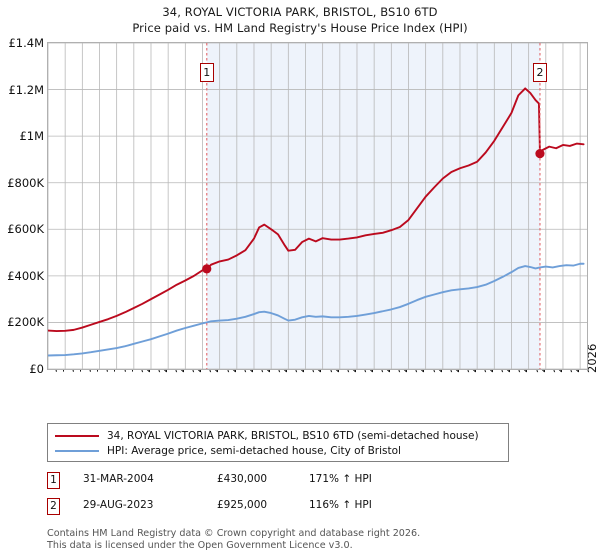 This screenshot has width=600, height=560. Describe the element at coordinates (25, 182) in the screenshot. I see `y-axis-tick-label: £800K` at that location.